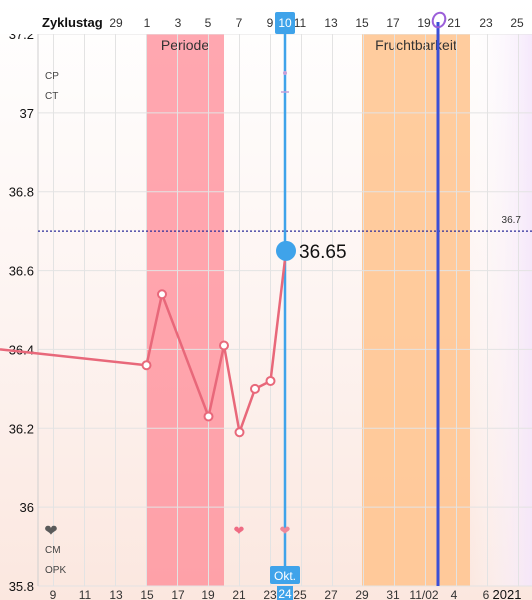 Image resolution: width=532 pixels, height=600 pixels. I want to click on year-label: 2021, so click(507, 593).